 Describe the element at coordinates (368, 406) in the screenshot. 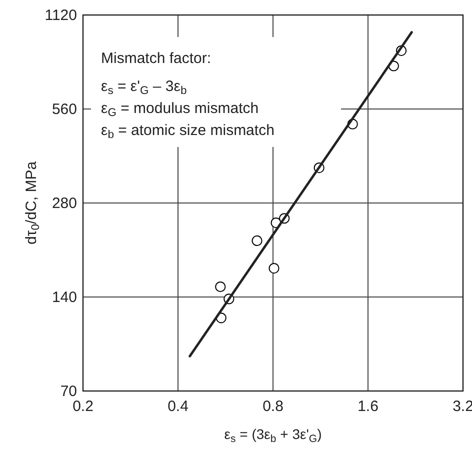

I see `x-tick-label: 1.6` at that location.